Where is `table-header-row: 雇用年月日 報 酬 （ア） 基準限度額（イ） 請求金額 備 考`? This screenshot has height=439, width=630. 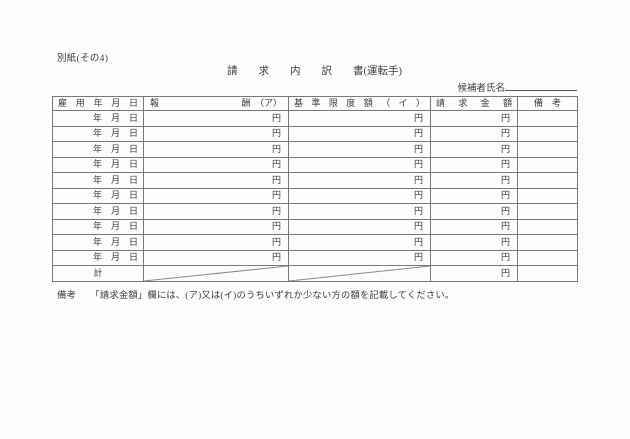
table-header-row: 雇用年月日 報 酬 （ア） 基準限度額（イ） 請求金額 備 考 is located at coordinates (315, 103).